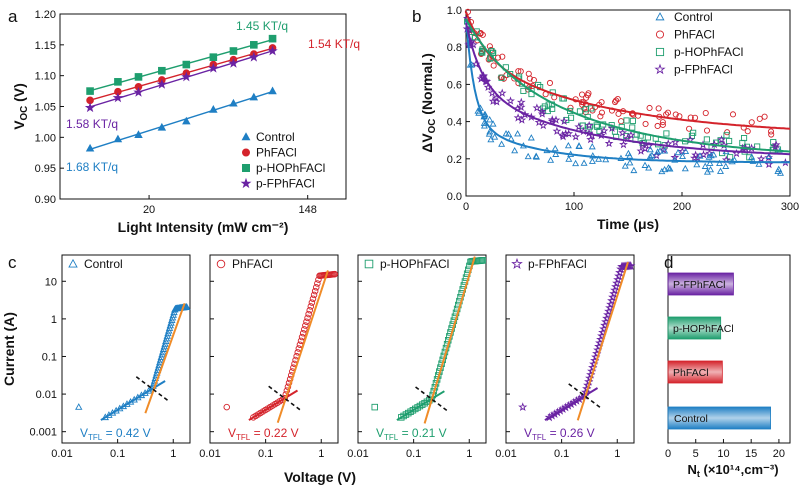  Describe the element at coordinates (246, 183) in the screenshot. I see `legend-marker-fp` at that location.